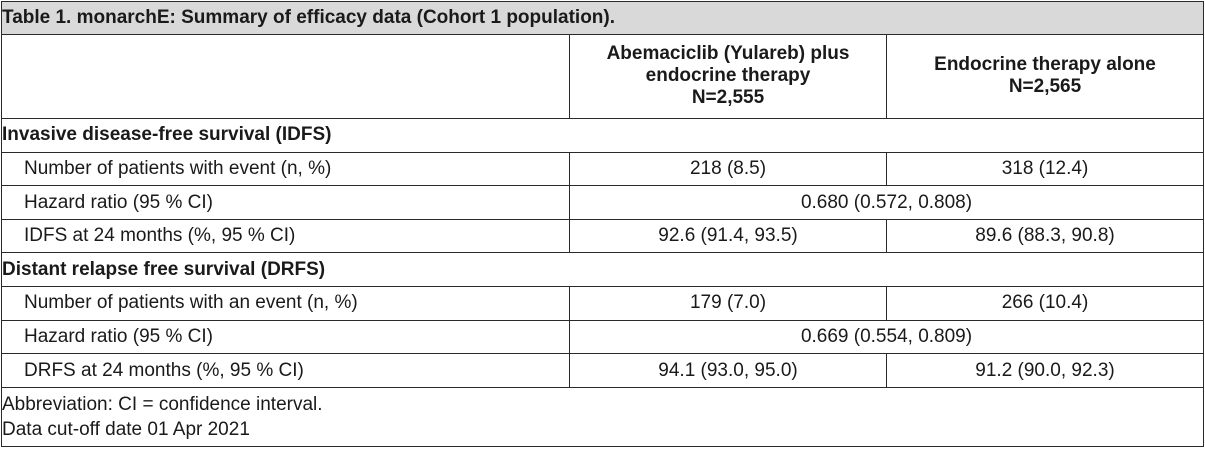 This screenshot has height=449, width=1205. What do you see at coordinates (1045, 65) in the screenshot?
I see `header-endocrine-line1: Endocrine therapy alone` at bounding box center [1045, 65].